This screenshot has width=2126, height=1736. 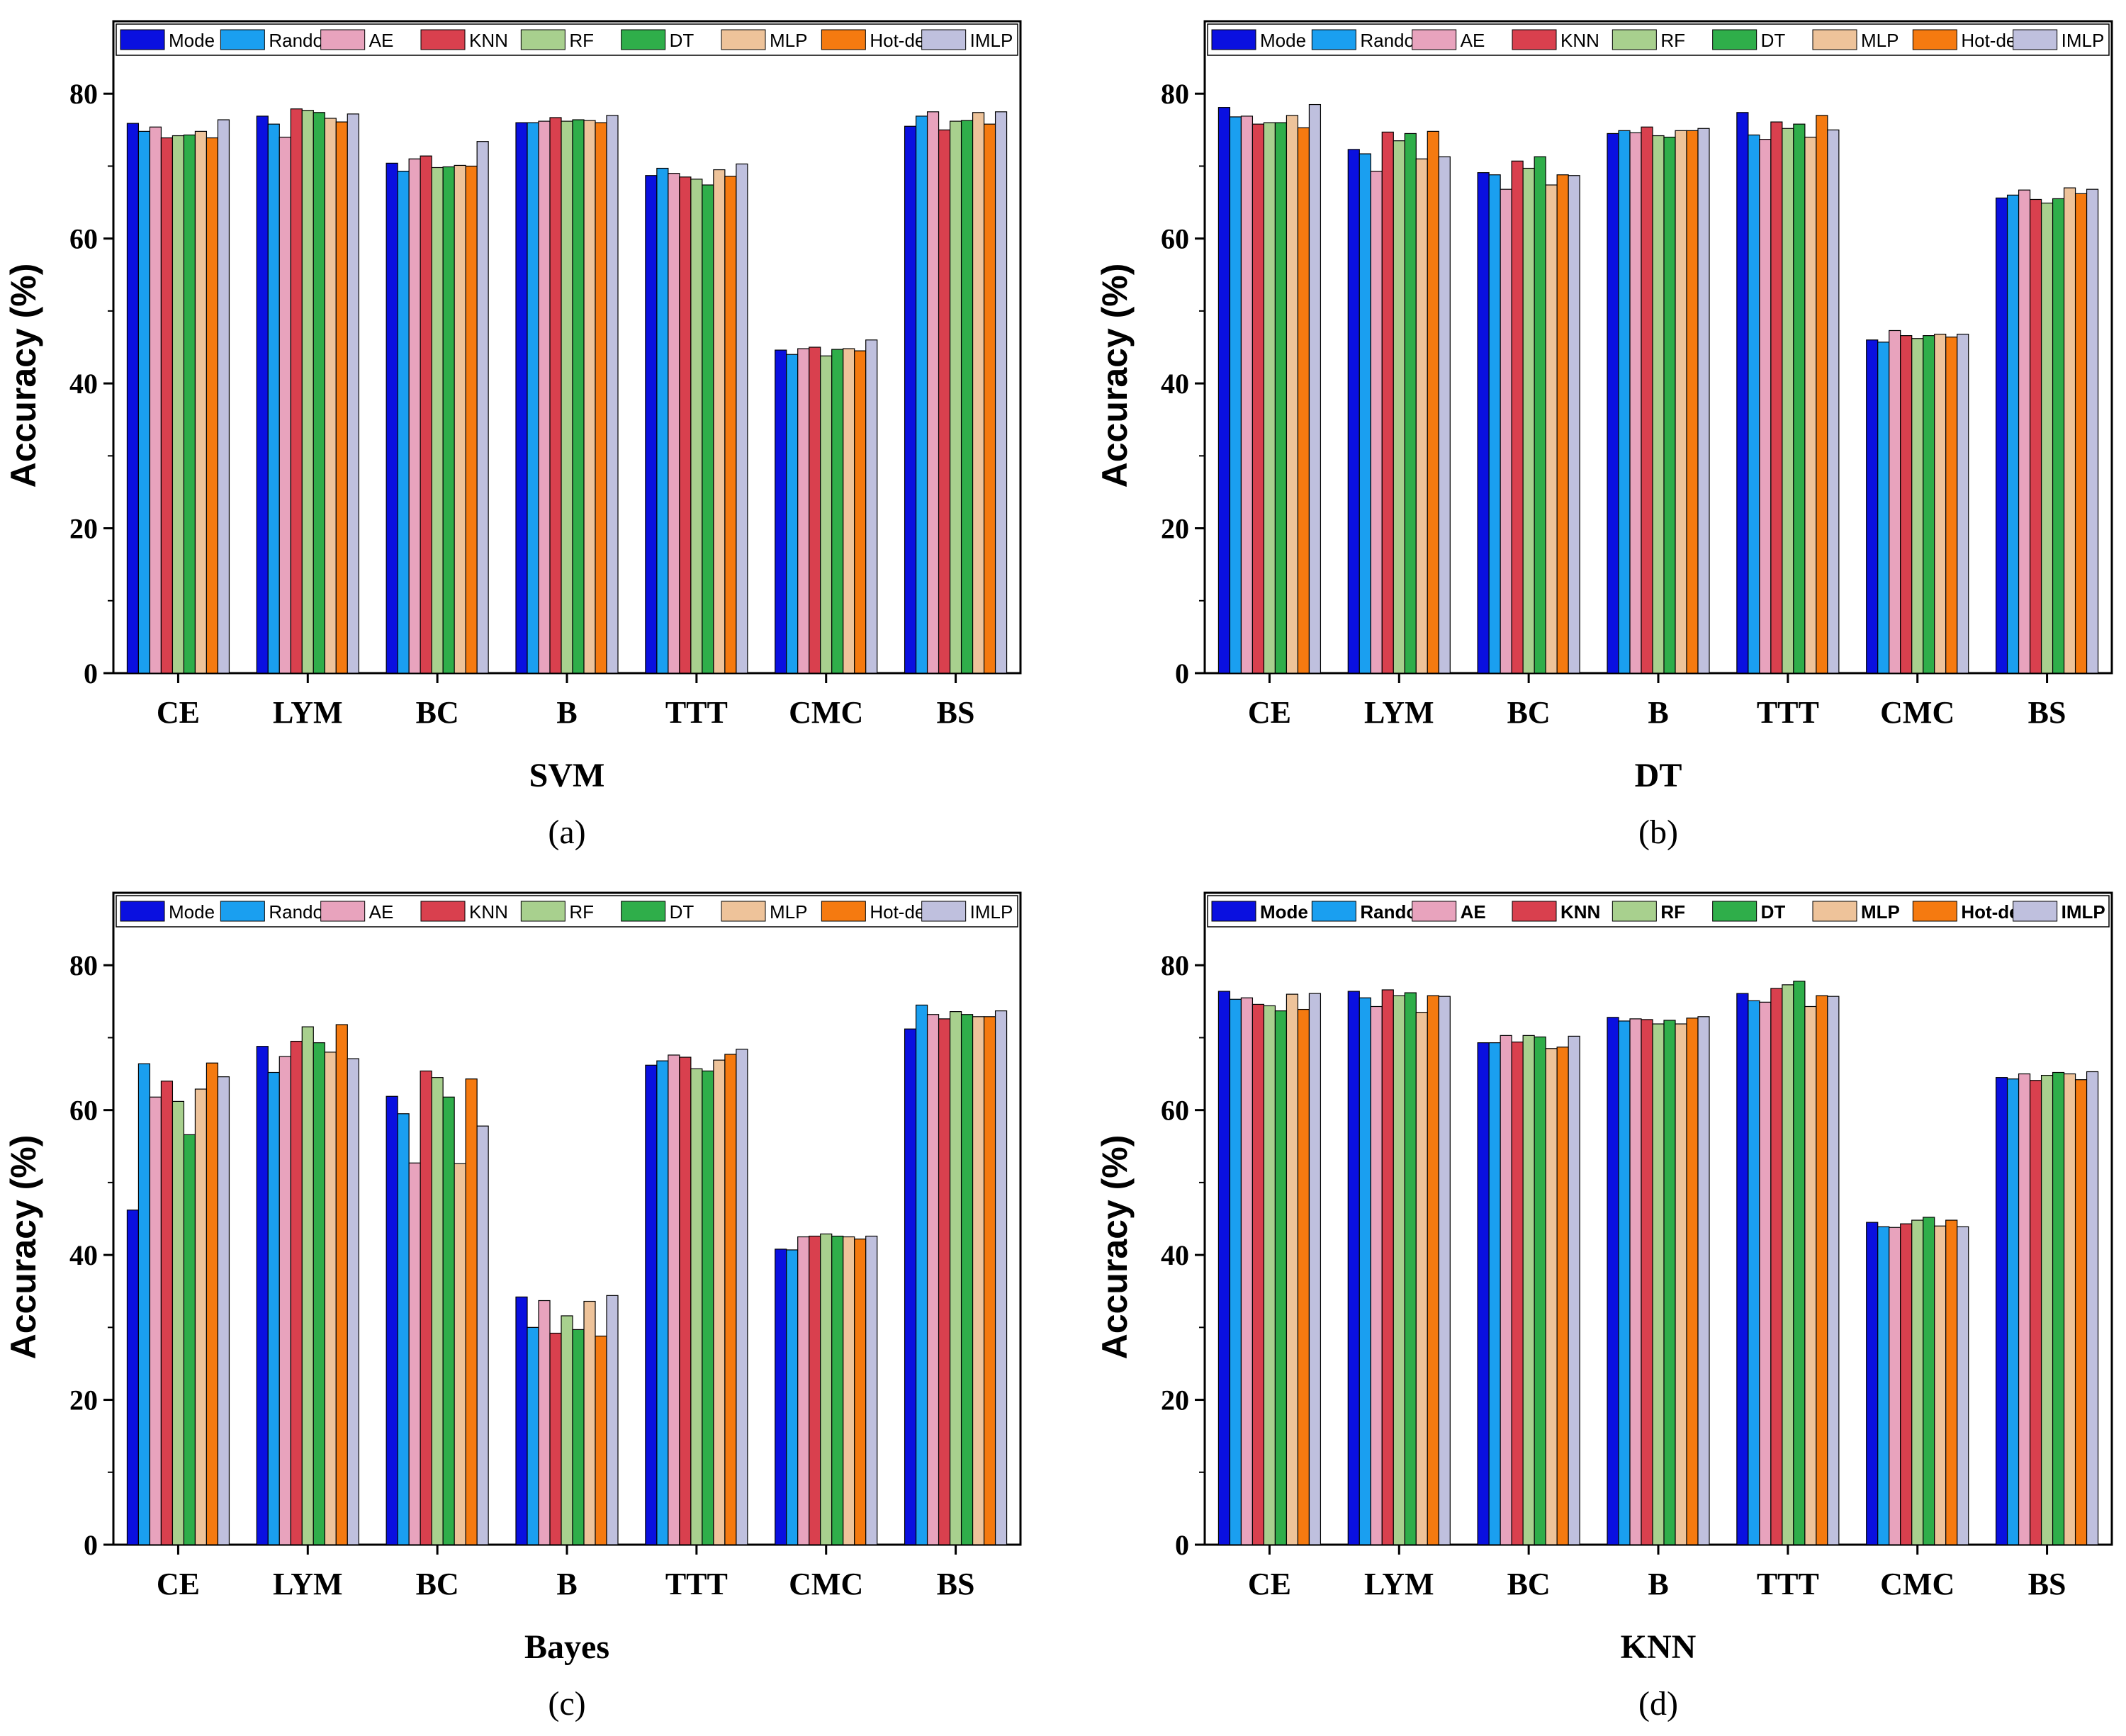 What do you see at coordinates (1788, 401) in the screenshot?
I see `bar-rf-ttt` at bounding box center [1788, 401].